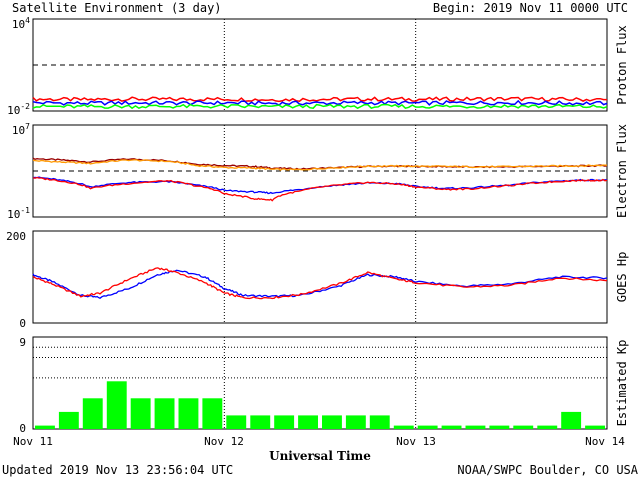  Describe the element at coordinates (530, 8) in the screenshot. I see `begin-label: Begin: 2019 Nov 11 0000 UTC` at that location.